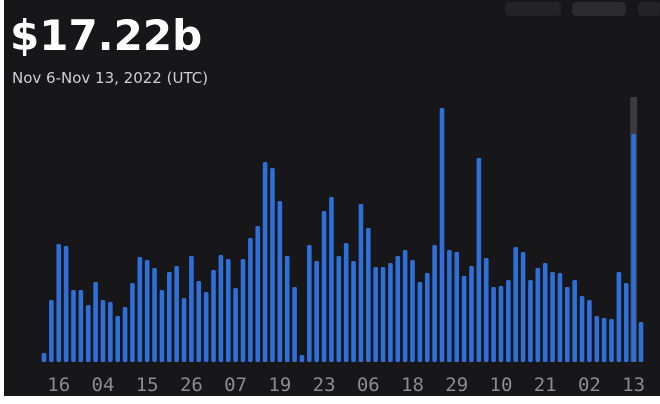 The width and height of the screenshot is (660, 404). What do you see at coordinates (147, 385) in the screenshot?
I see `x-tick-label: 15` at bounding box center [147, 385].